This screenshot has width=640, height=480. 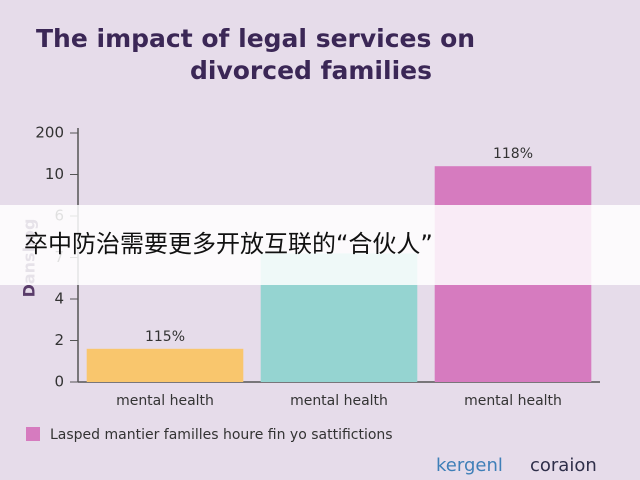 I want to click on chart-title: divorced families, so click(x=311, y=70).